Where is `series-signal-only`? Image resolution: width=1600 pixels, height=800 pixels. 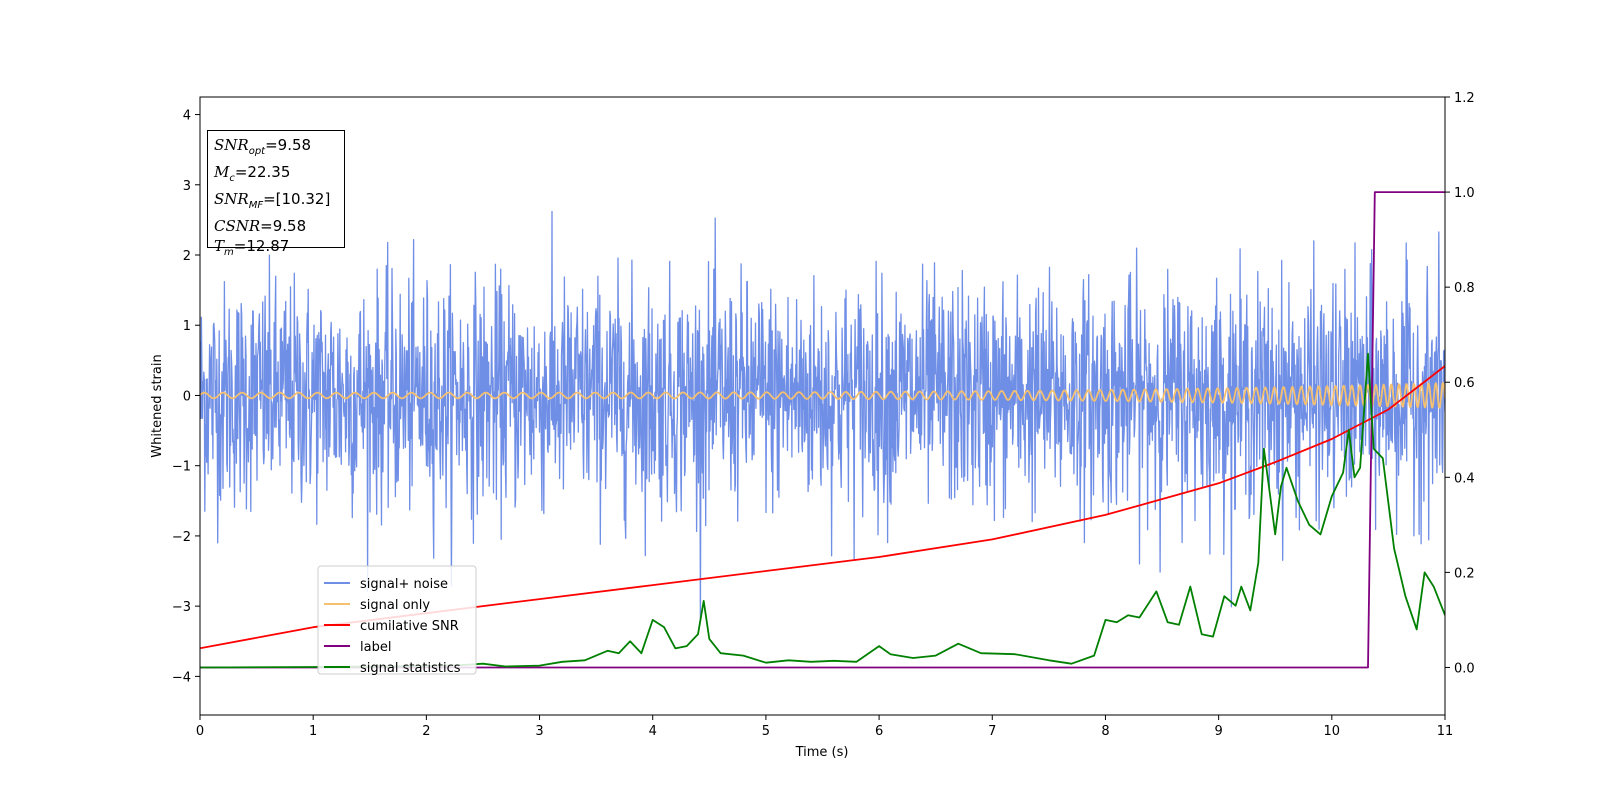
series-signal-only is located at coordinates (822, 395).